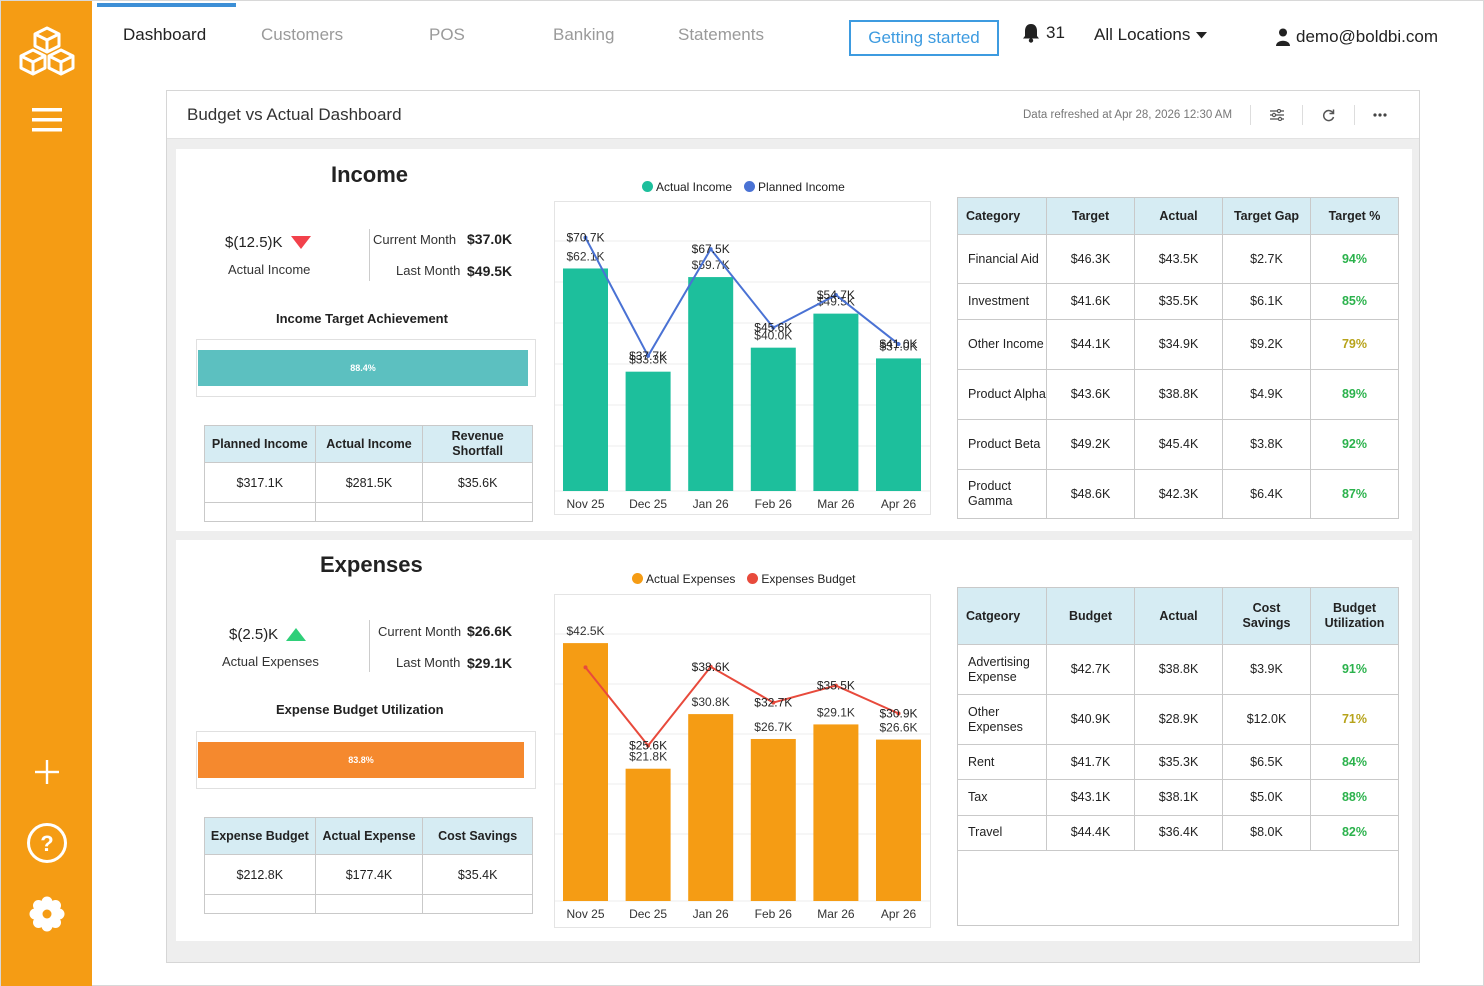  I want to click on value-cell: $6.5K, so click(1266, 762).